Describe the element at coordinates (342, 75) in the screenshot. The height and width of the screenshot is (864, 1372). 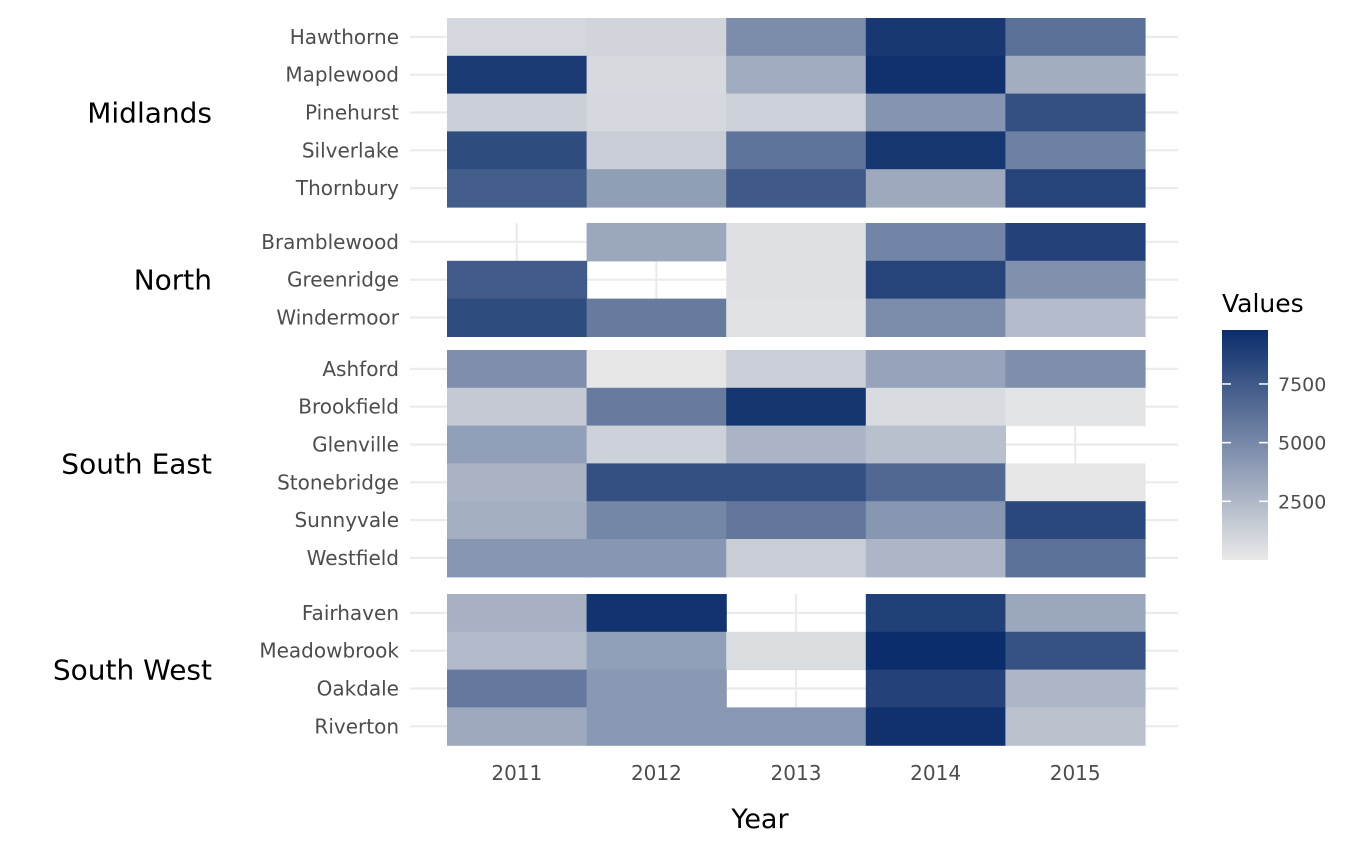
I see `row-label: Maplewood` at that location.